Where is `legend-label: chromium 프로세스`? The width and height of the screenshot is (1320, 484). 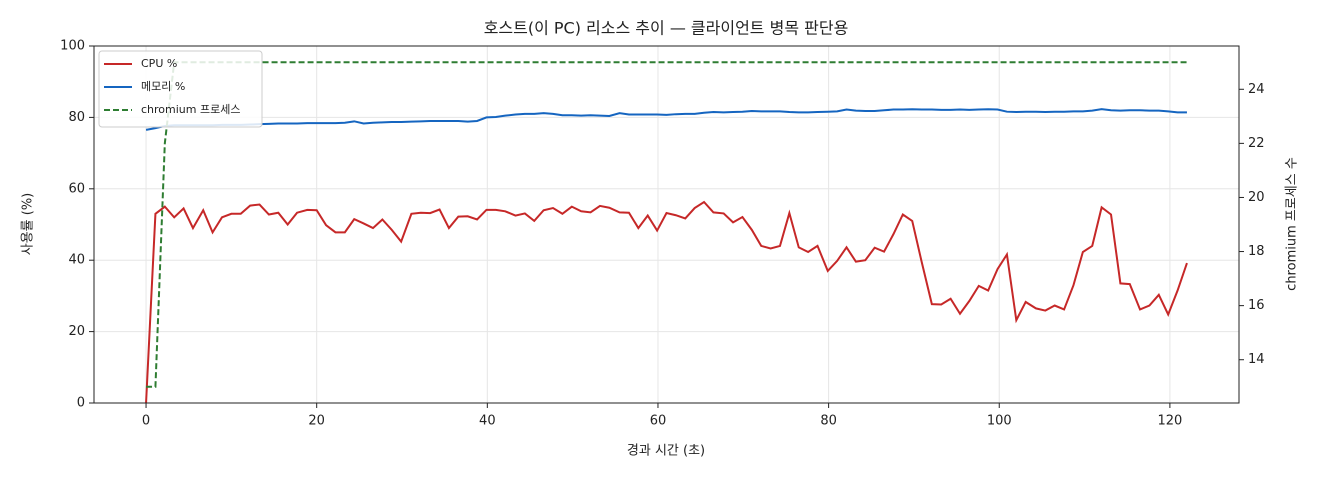
legend-label: chromium 프로세스 is located at coordinates (190, 109).